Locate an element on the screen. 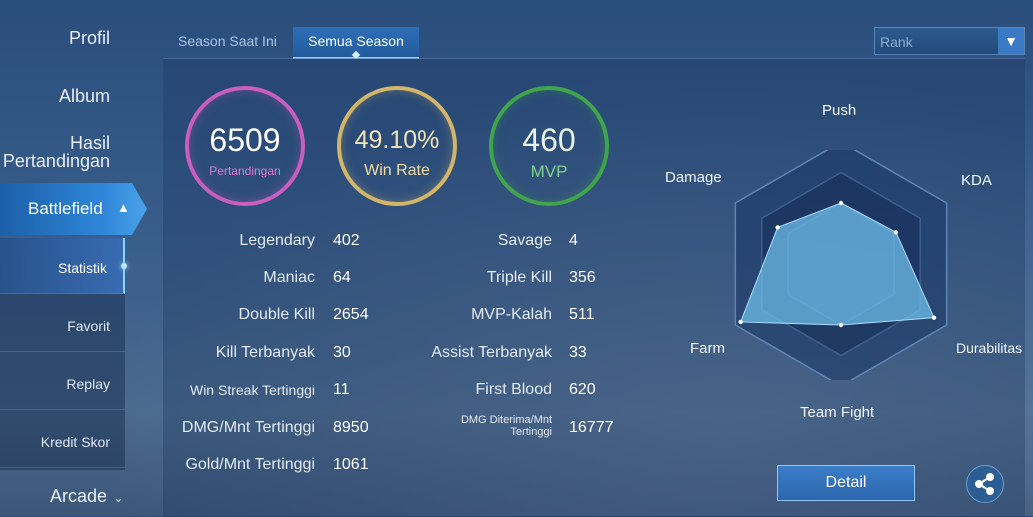 This screenshot has width=1033, height=517. detail-button: Detail is located at coordinates (846, 483).